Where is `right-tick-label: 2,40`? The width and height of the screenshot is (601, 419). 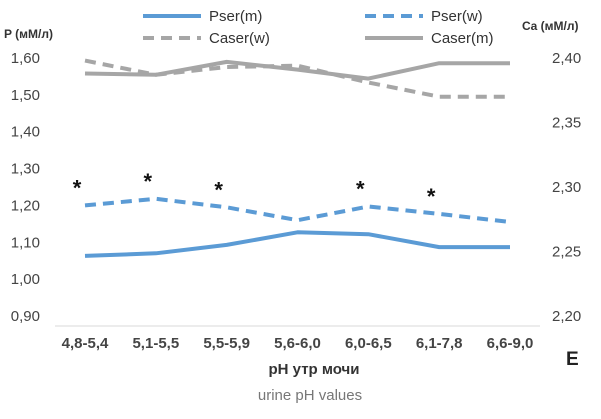 right-tick-label: 2,40 is located at coordinates (566, 58).